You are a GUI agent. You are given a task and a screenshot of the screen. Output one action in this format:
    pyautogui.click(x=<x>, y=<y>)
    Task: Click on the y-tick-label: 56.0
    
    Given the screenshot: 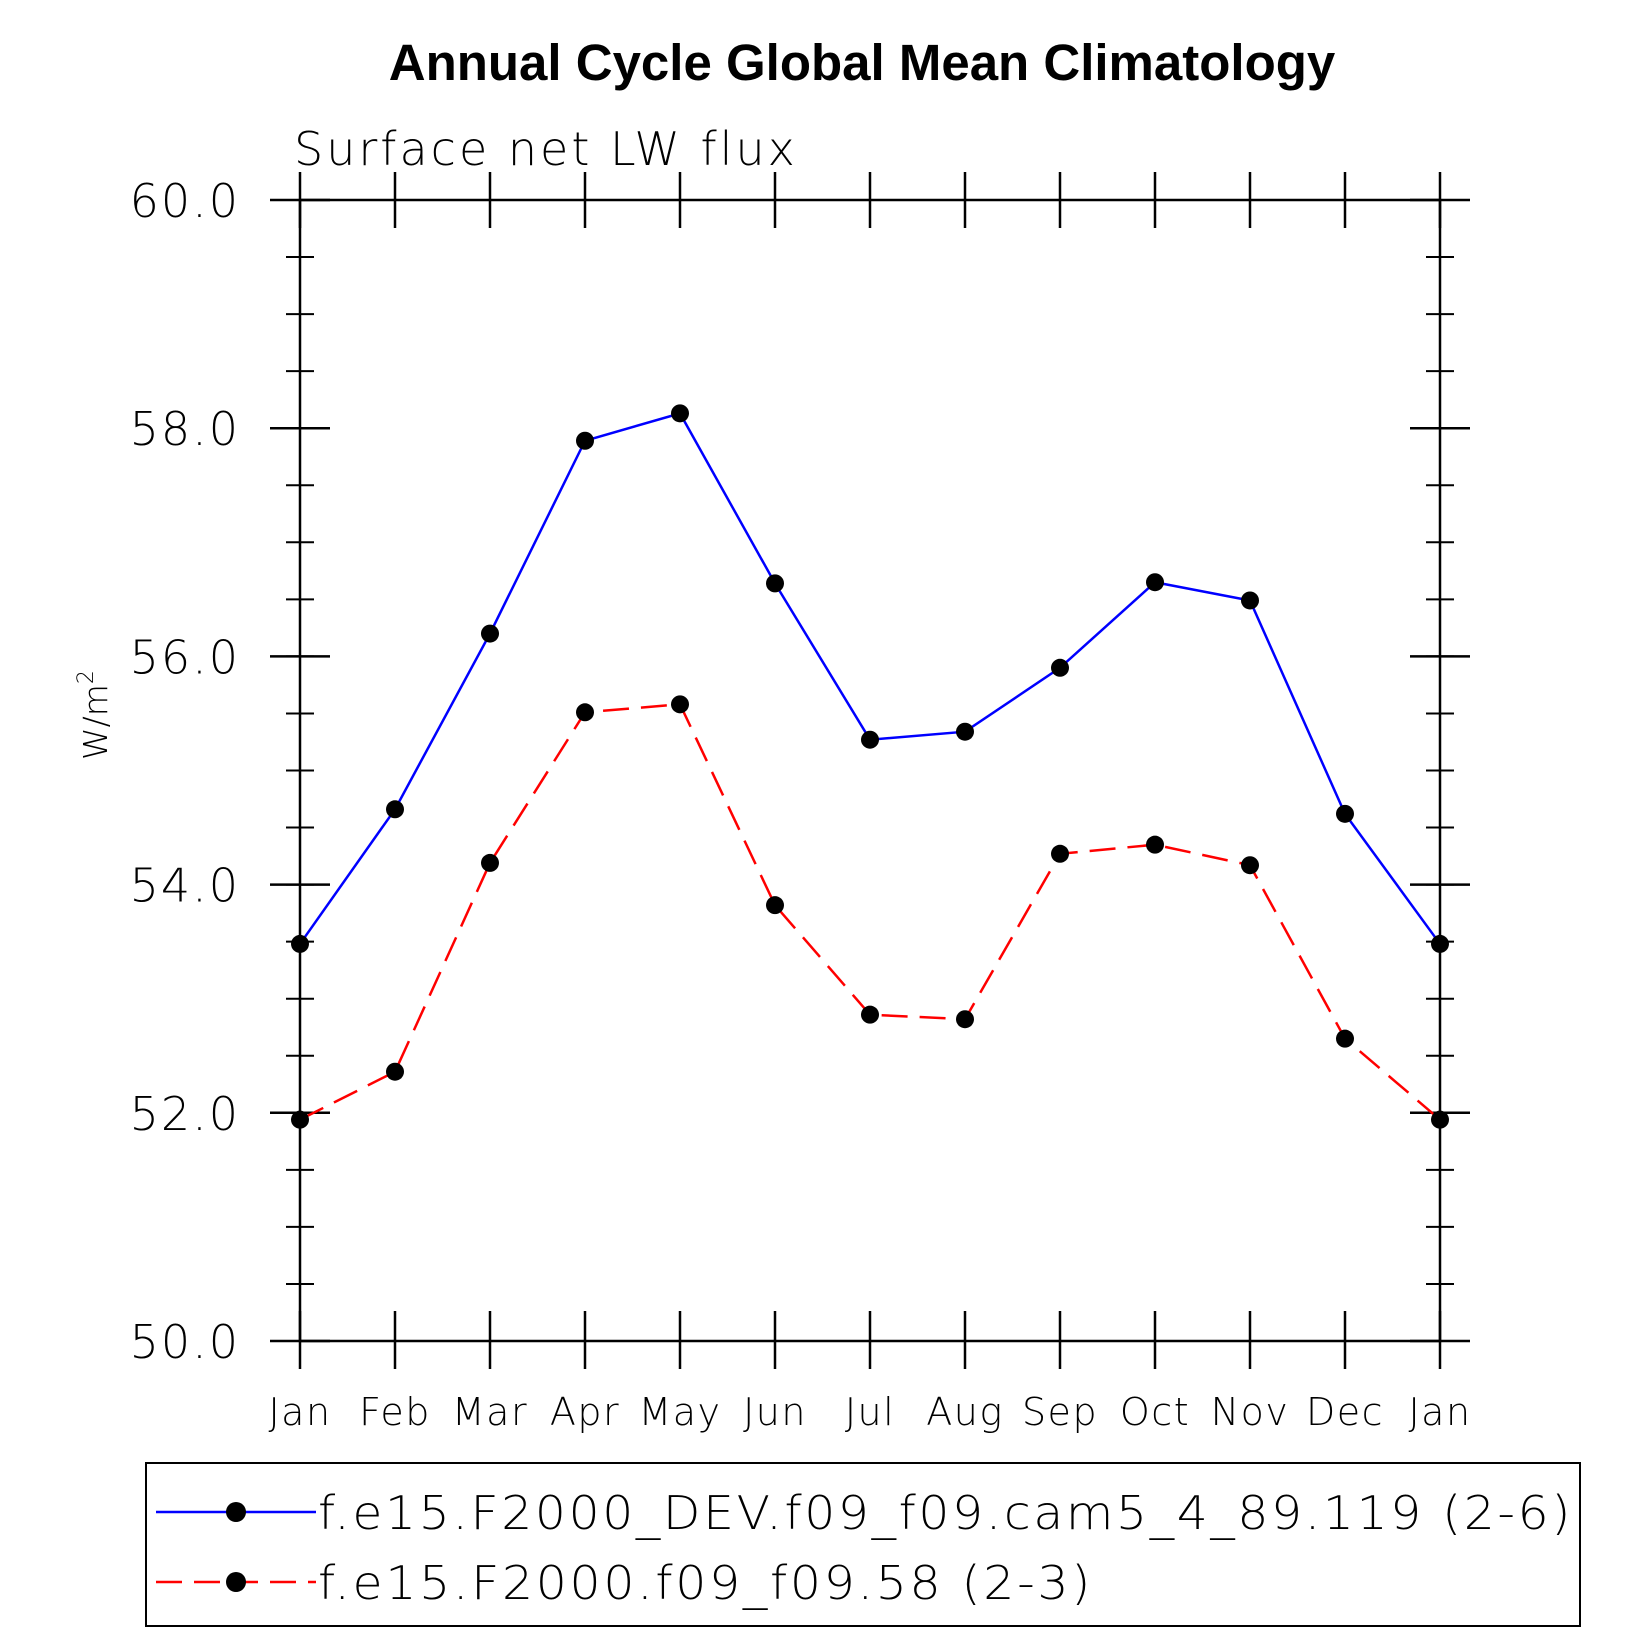 What is the action you would take?
    pyautogui.click(x=185, y=657)
    